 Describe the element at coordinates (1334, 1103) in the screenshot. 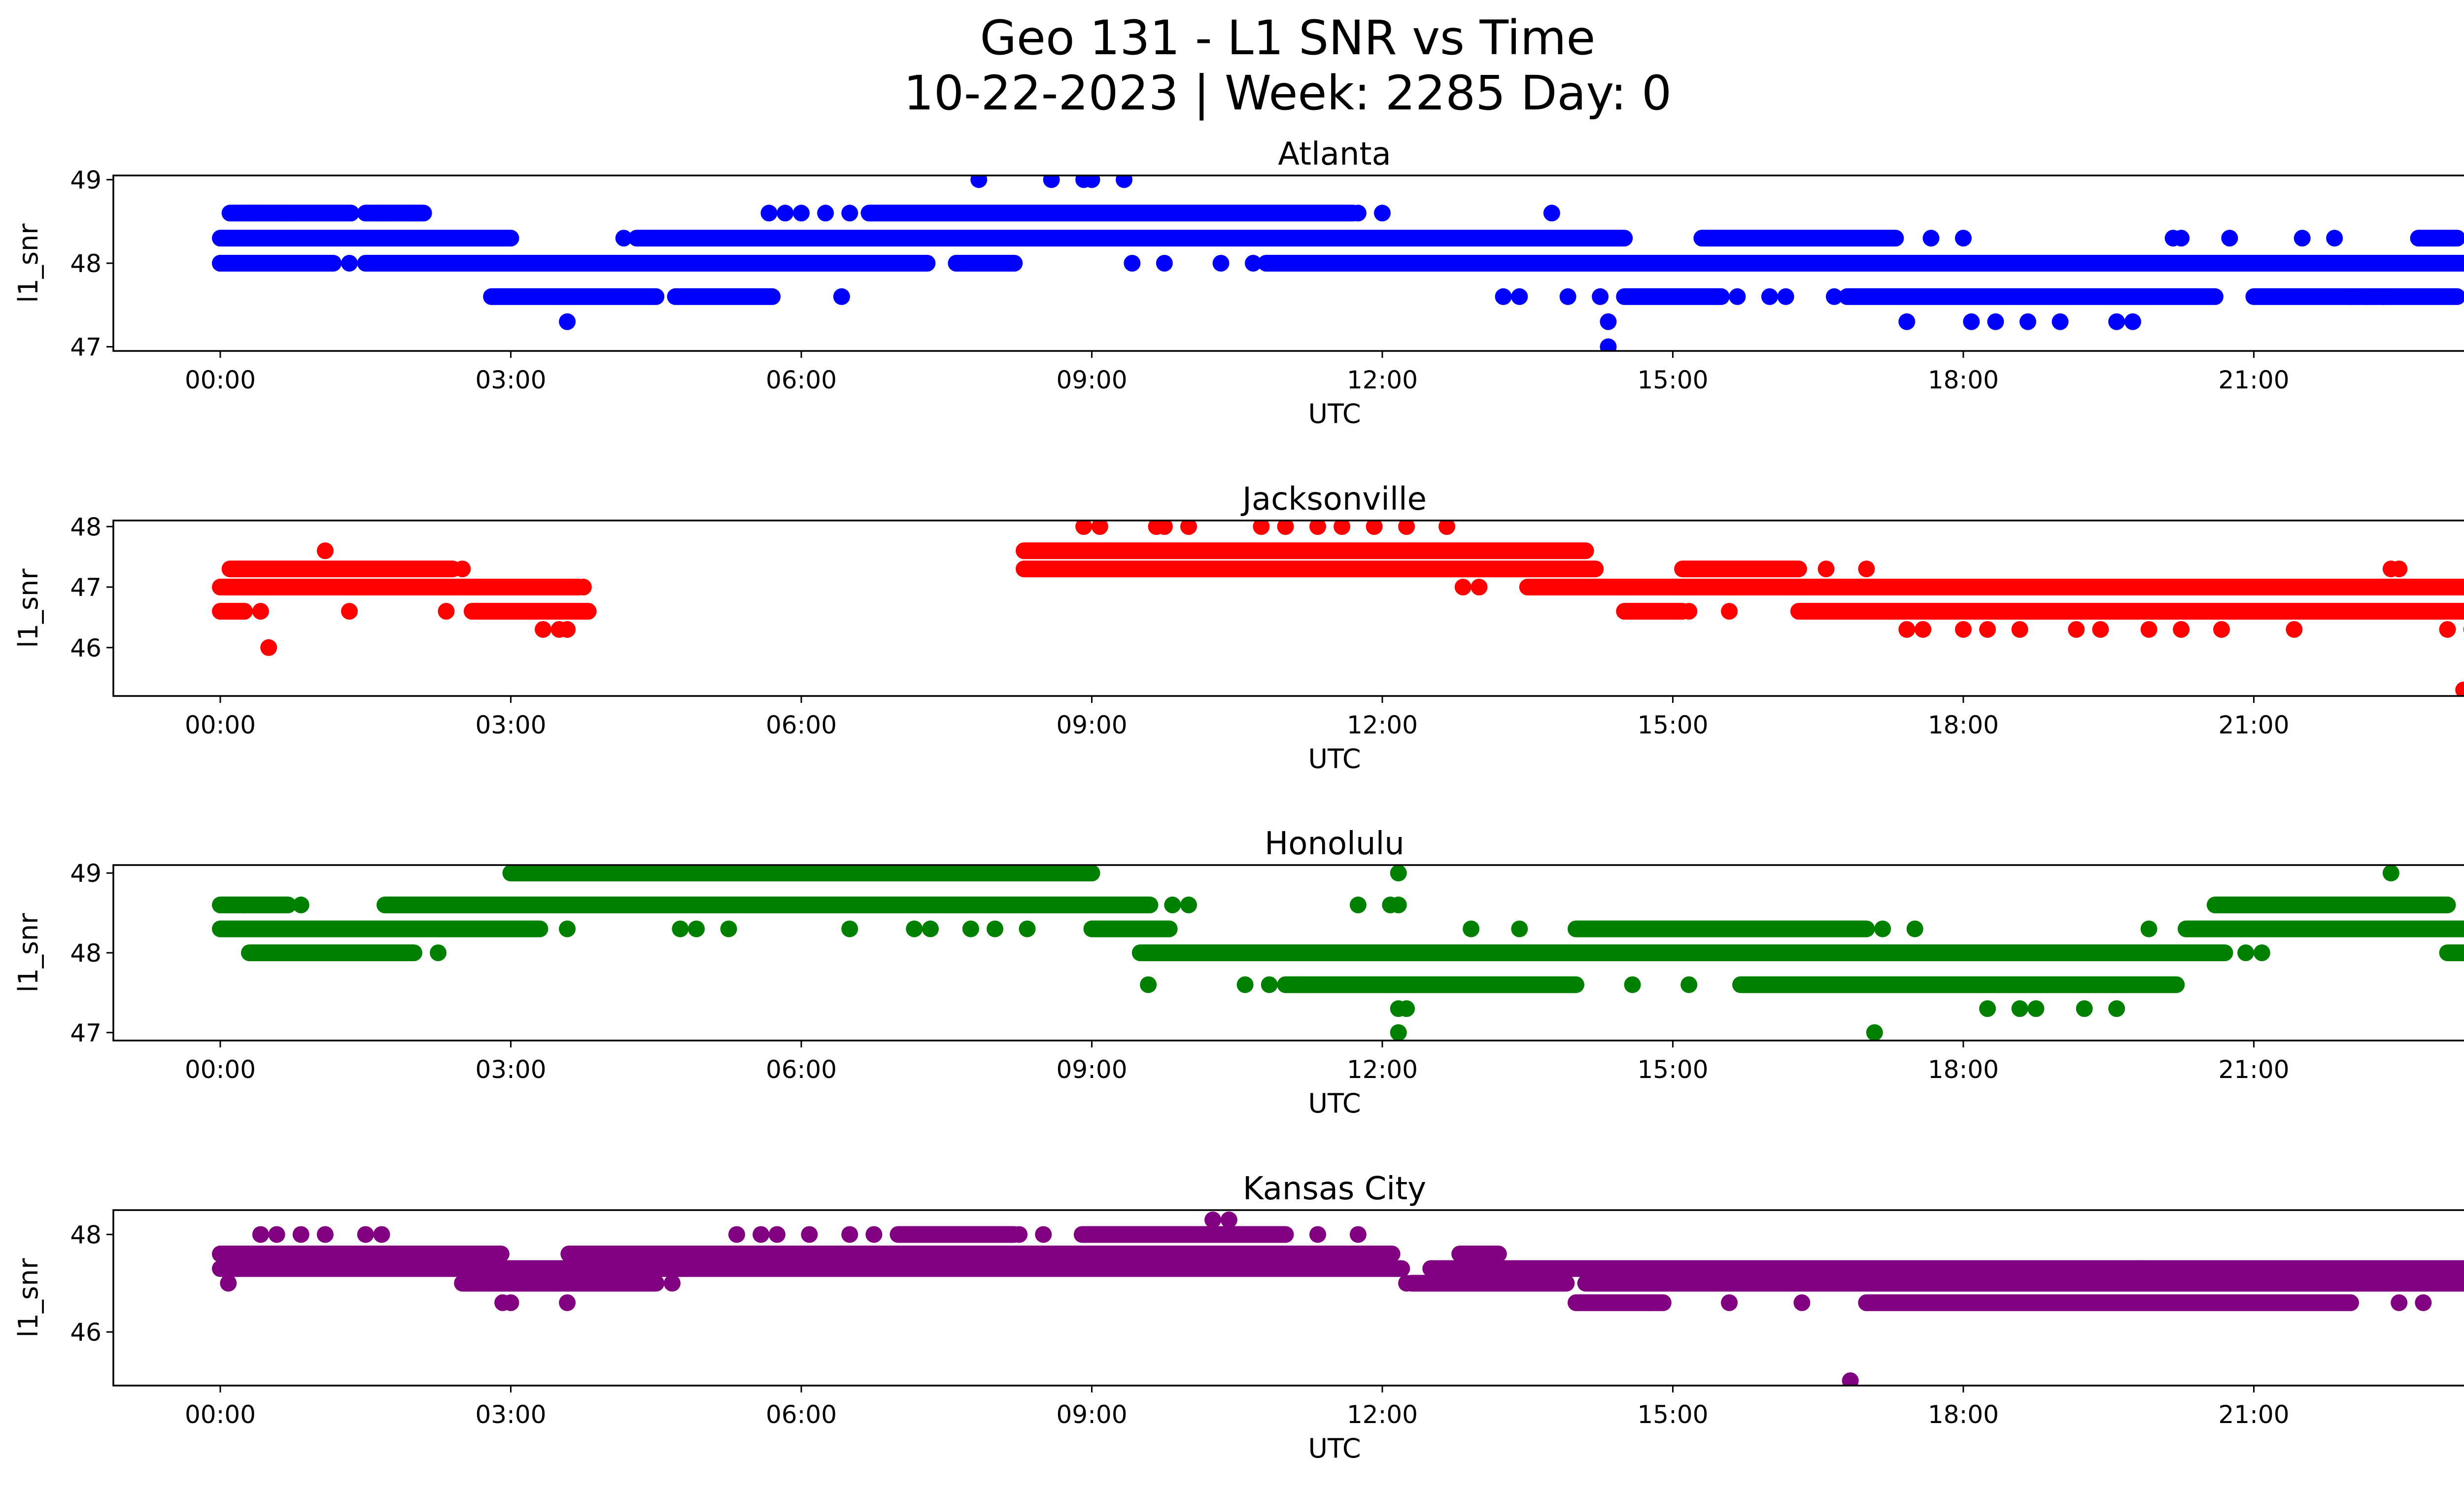

I see `x-axis-label: UTC` at that location.